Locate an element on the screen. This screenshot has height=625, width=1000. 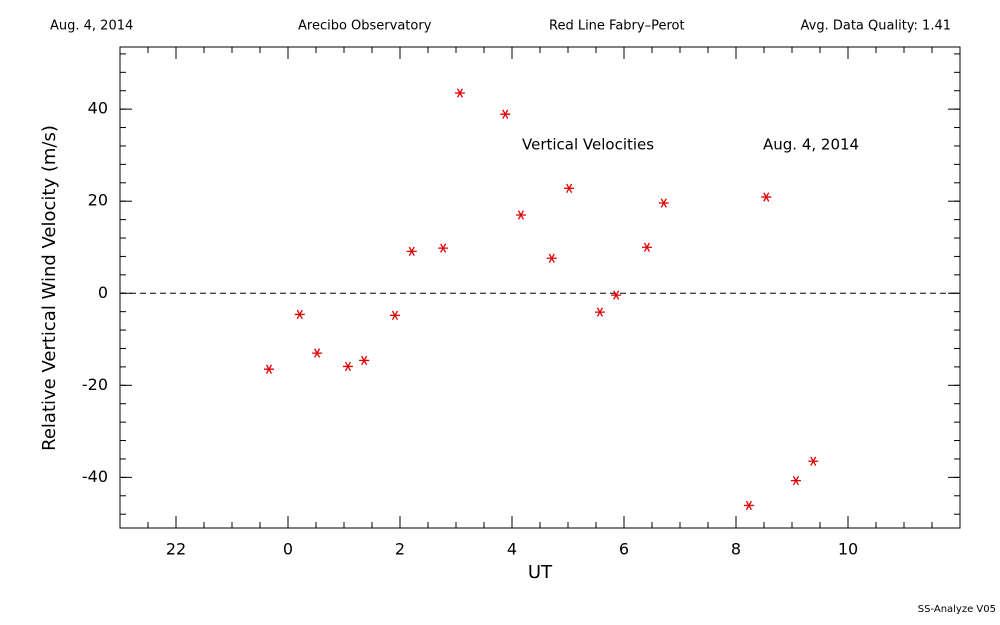
x-tick-label: 6 is located at coordinates (624, 549).